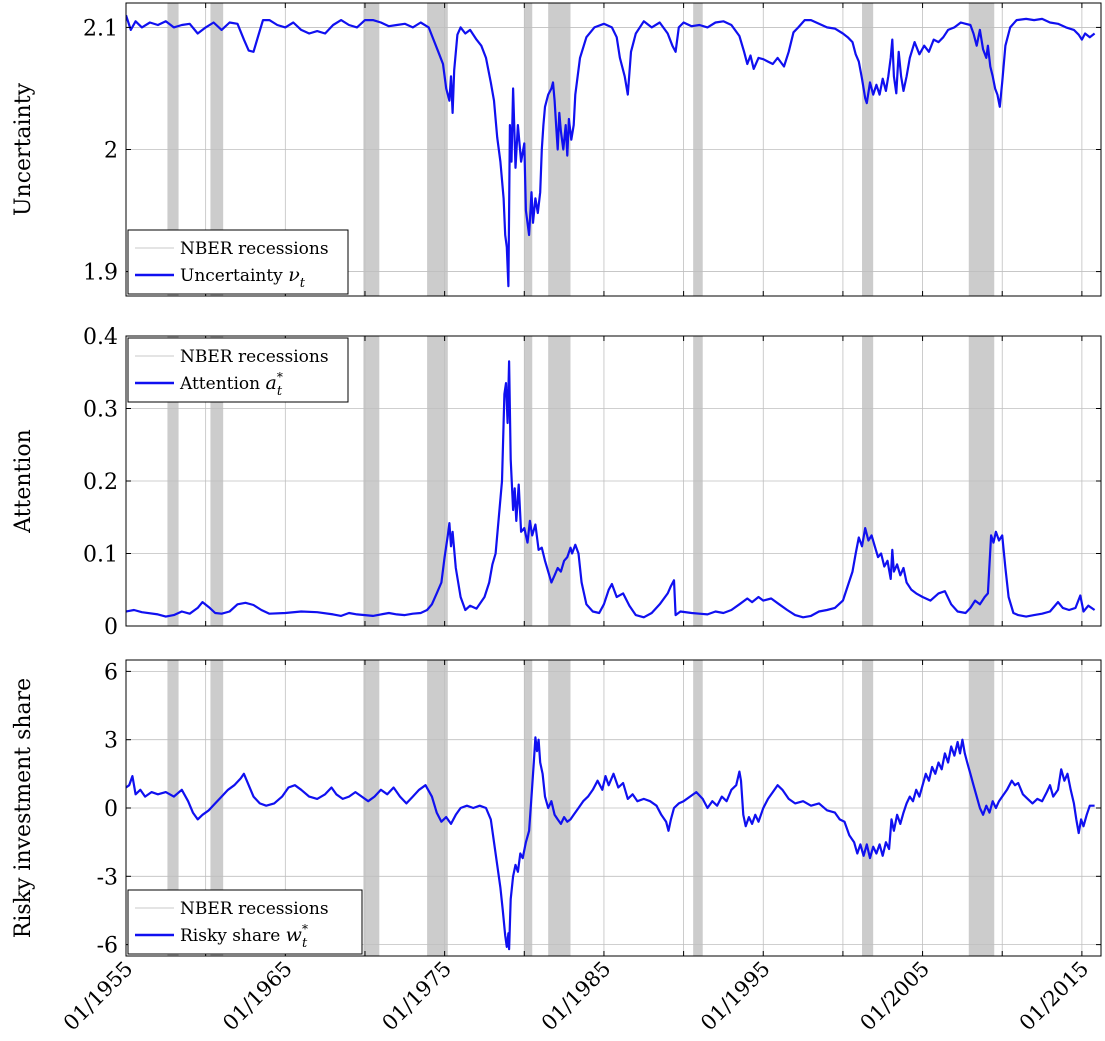  Describe the element at coordinates (23, 808) in the screenshot. I see `y-axis-label: Risky investment share` at that location.